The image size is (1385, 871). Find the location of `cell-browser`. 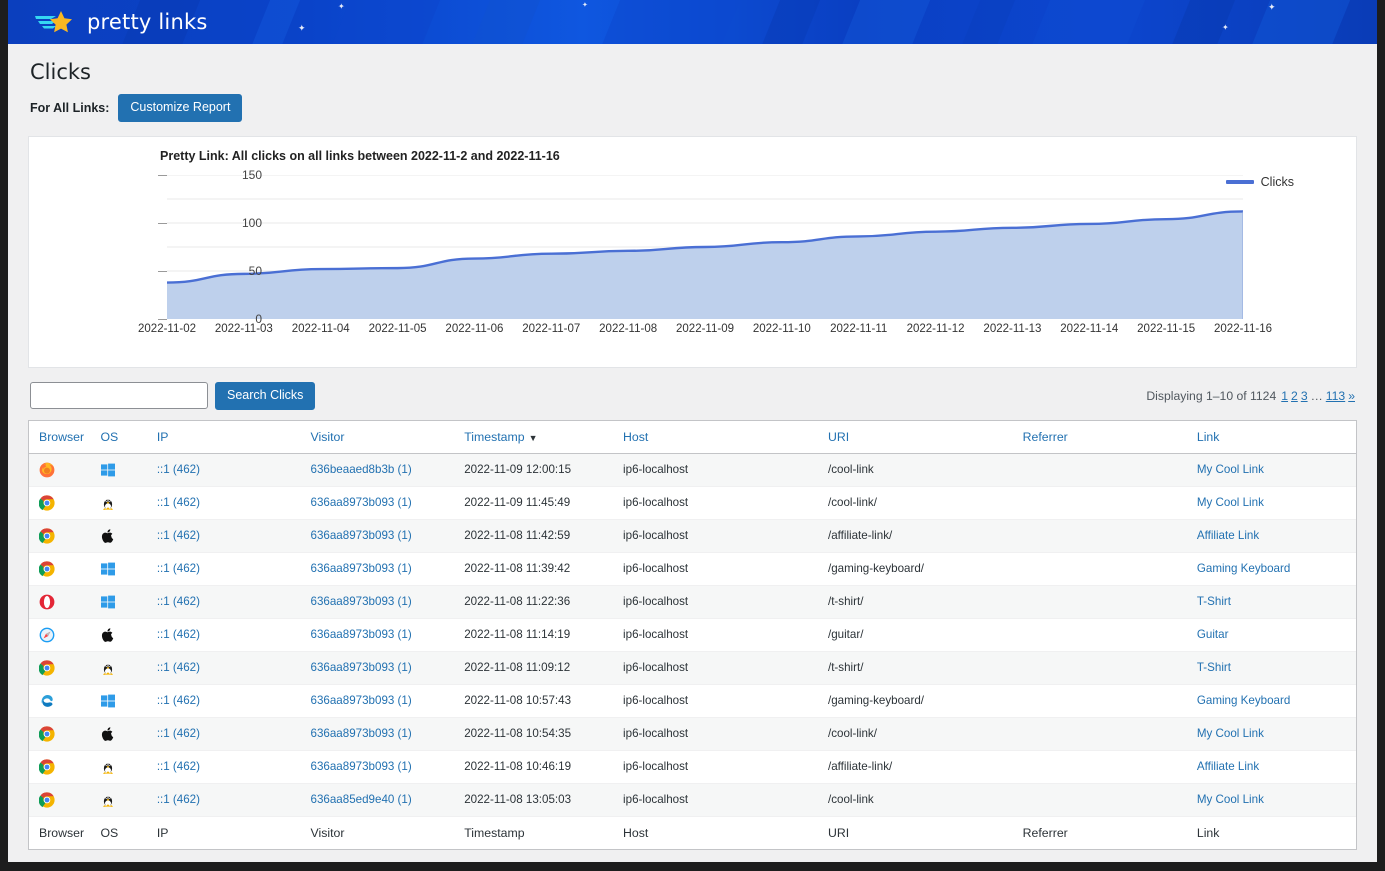

cell-browser is located at coordinates (60, 470).